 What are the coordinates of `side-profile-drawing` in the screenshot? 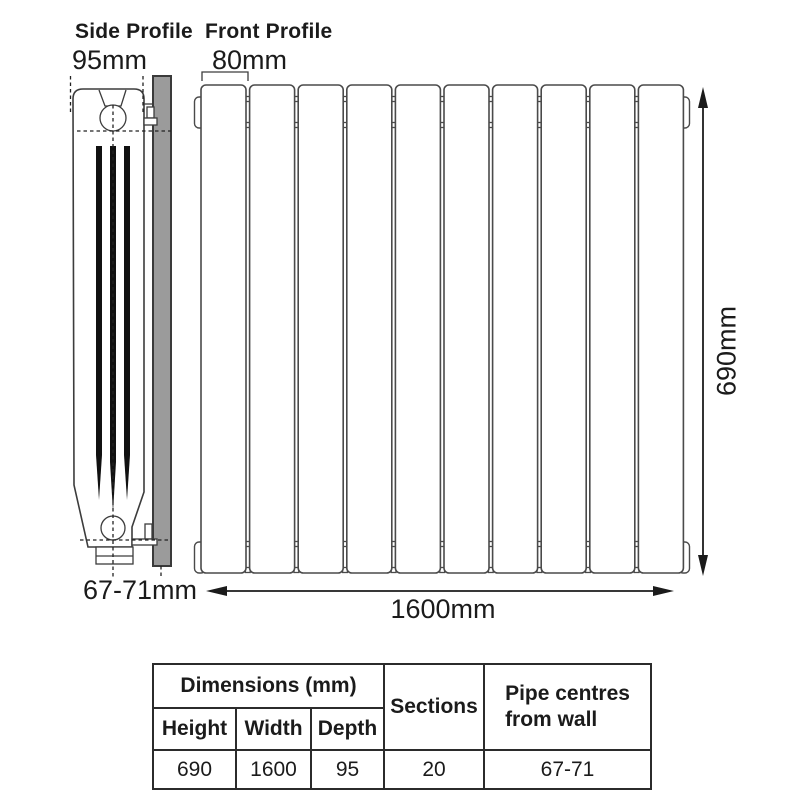 It's located at (120, 326).